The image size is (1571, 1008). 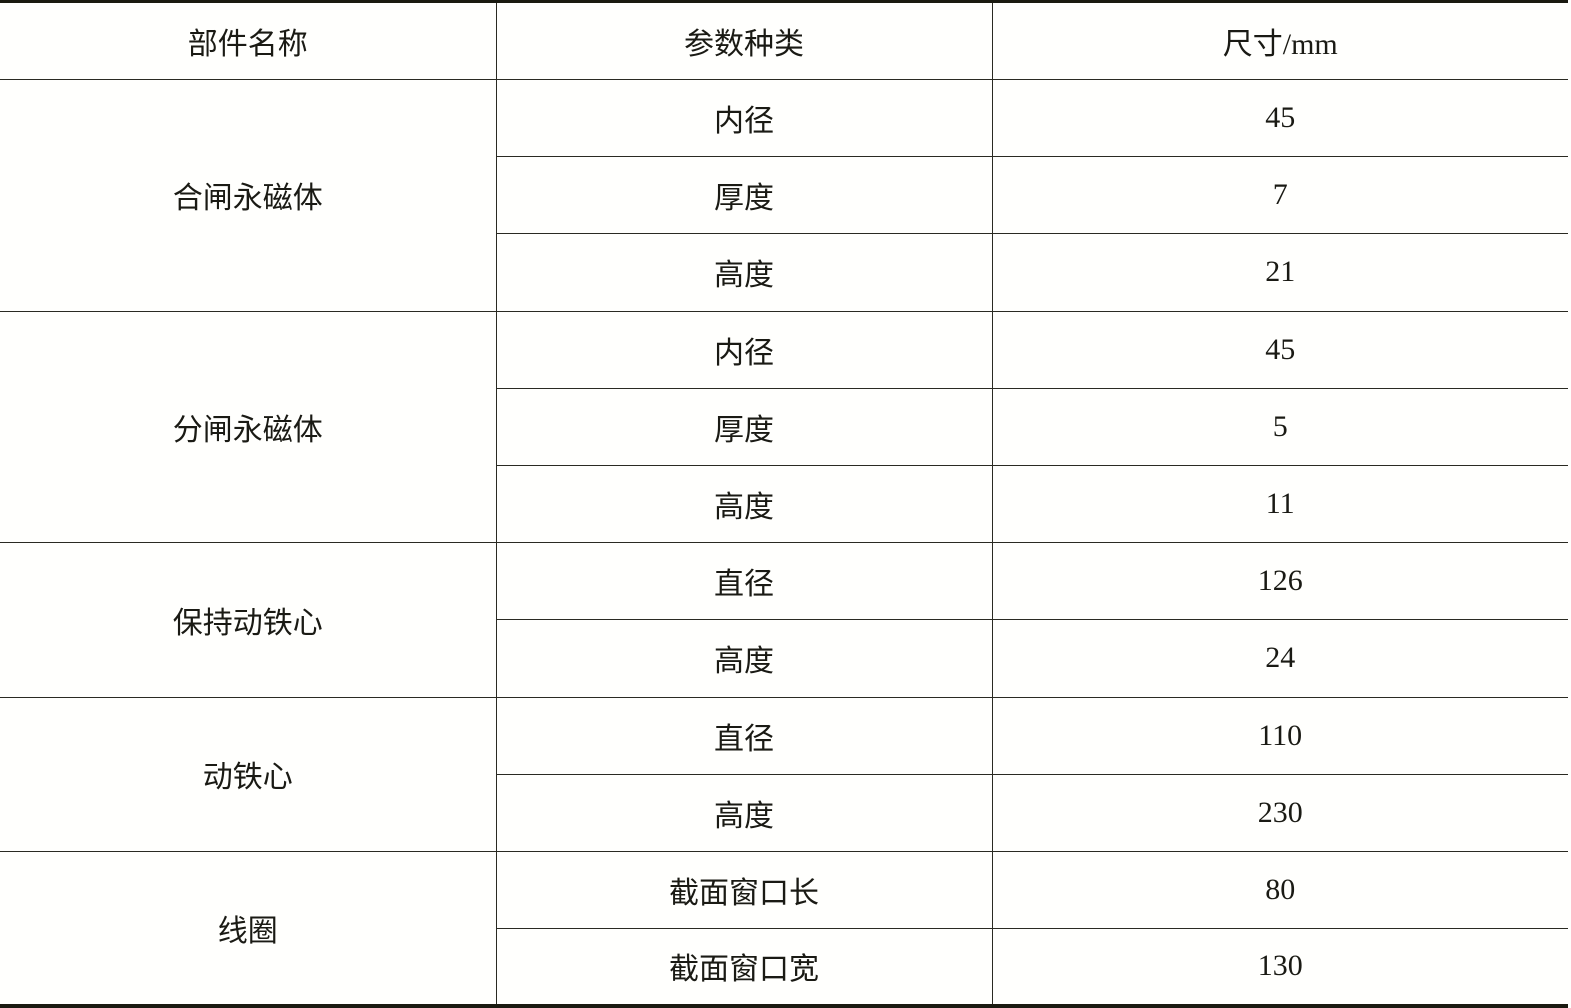 What do you see at coordinates (1279, 272) in the screenshot?
I see `size-cell: 21` at bounding box center [1279, 272].